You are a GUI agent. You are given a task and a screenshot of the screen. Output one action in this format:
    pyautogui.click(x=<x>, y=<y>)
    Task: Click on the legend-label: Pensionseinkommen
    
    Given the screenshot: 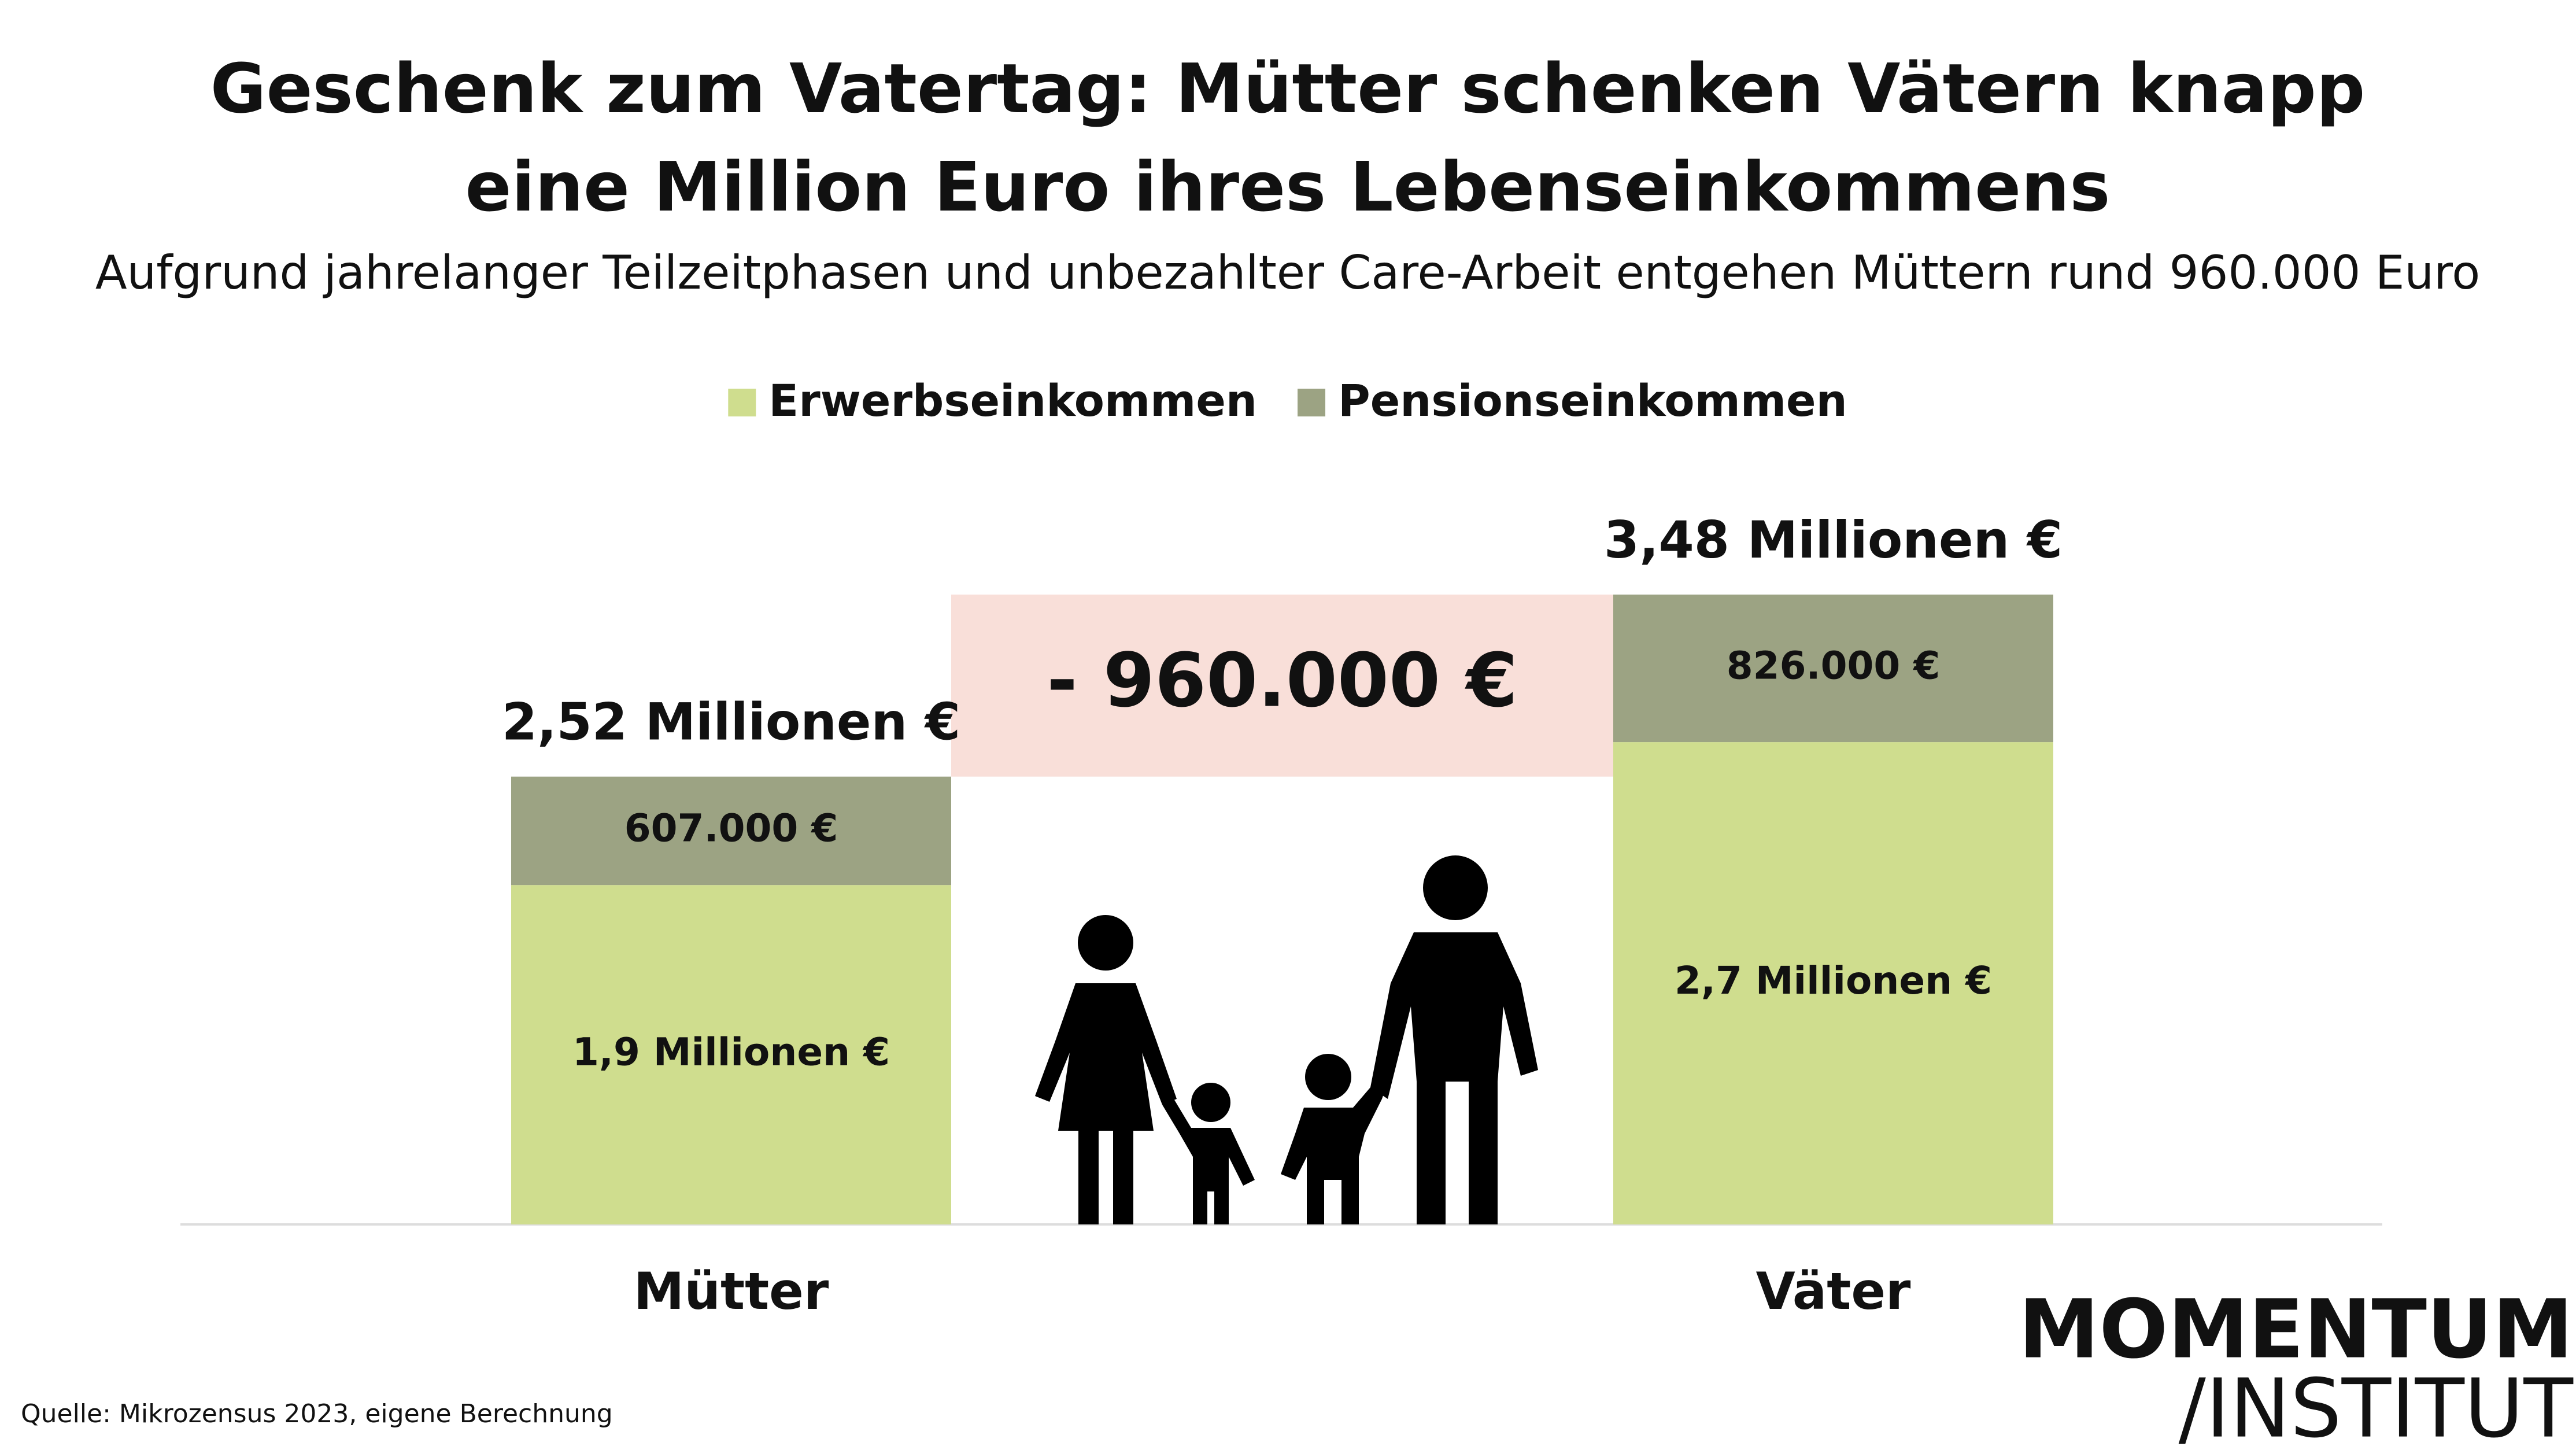 What is the action you would take?
    pyautogui.click(x=1592, y=401)
    